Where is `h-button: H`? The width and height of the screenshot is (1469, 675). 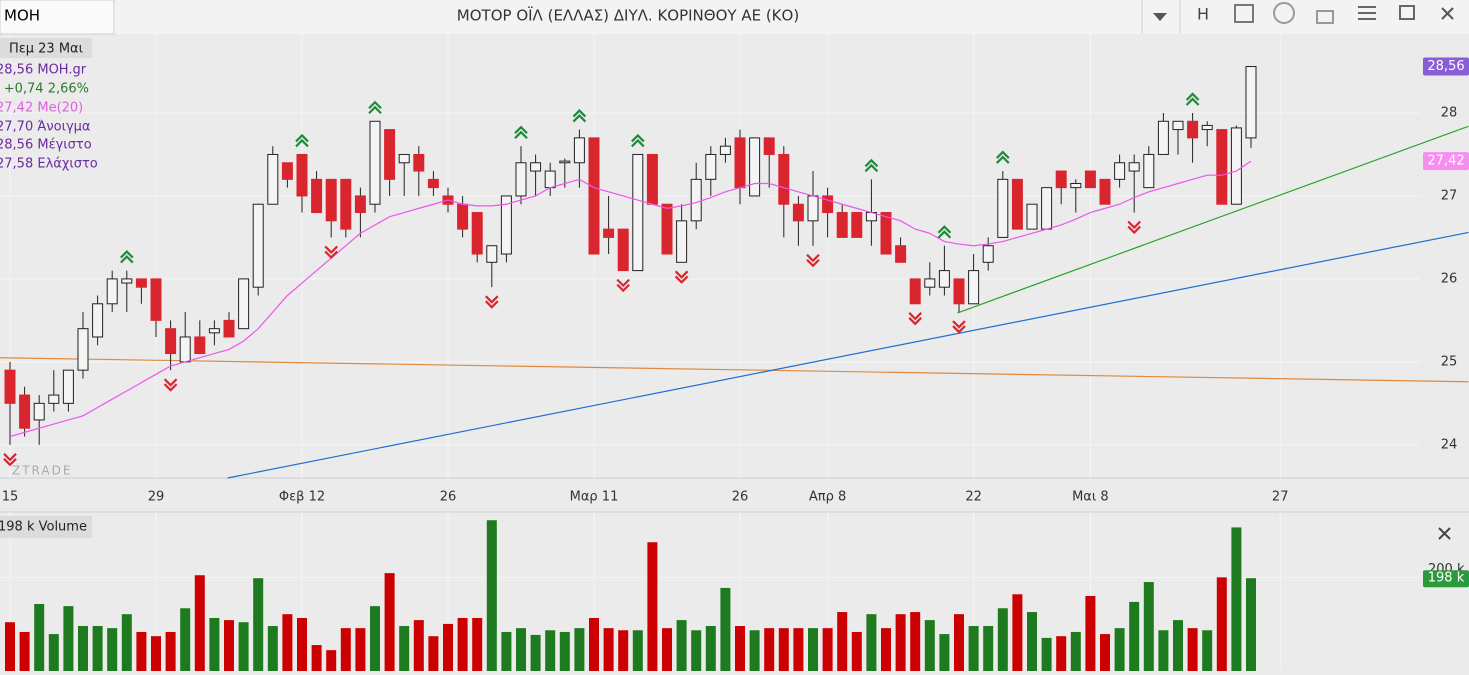
h-button: H is located at coordinates (1203, 14).